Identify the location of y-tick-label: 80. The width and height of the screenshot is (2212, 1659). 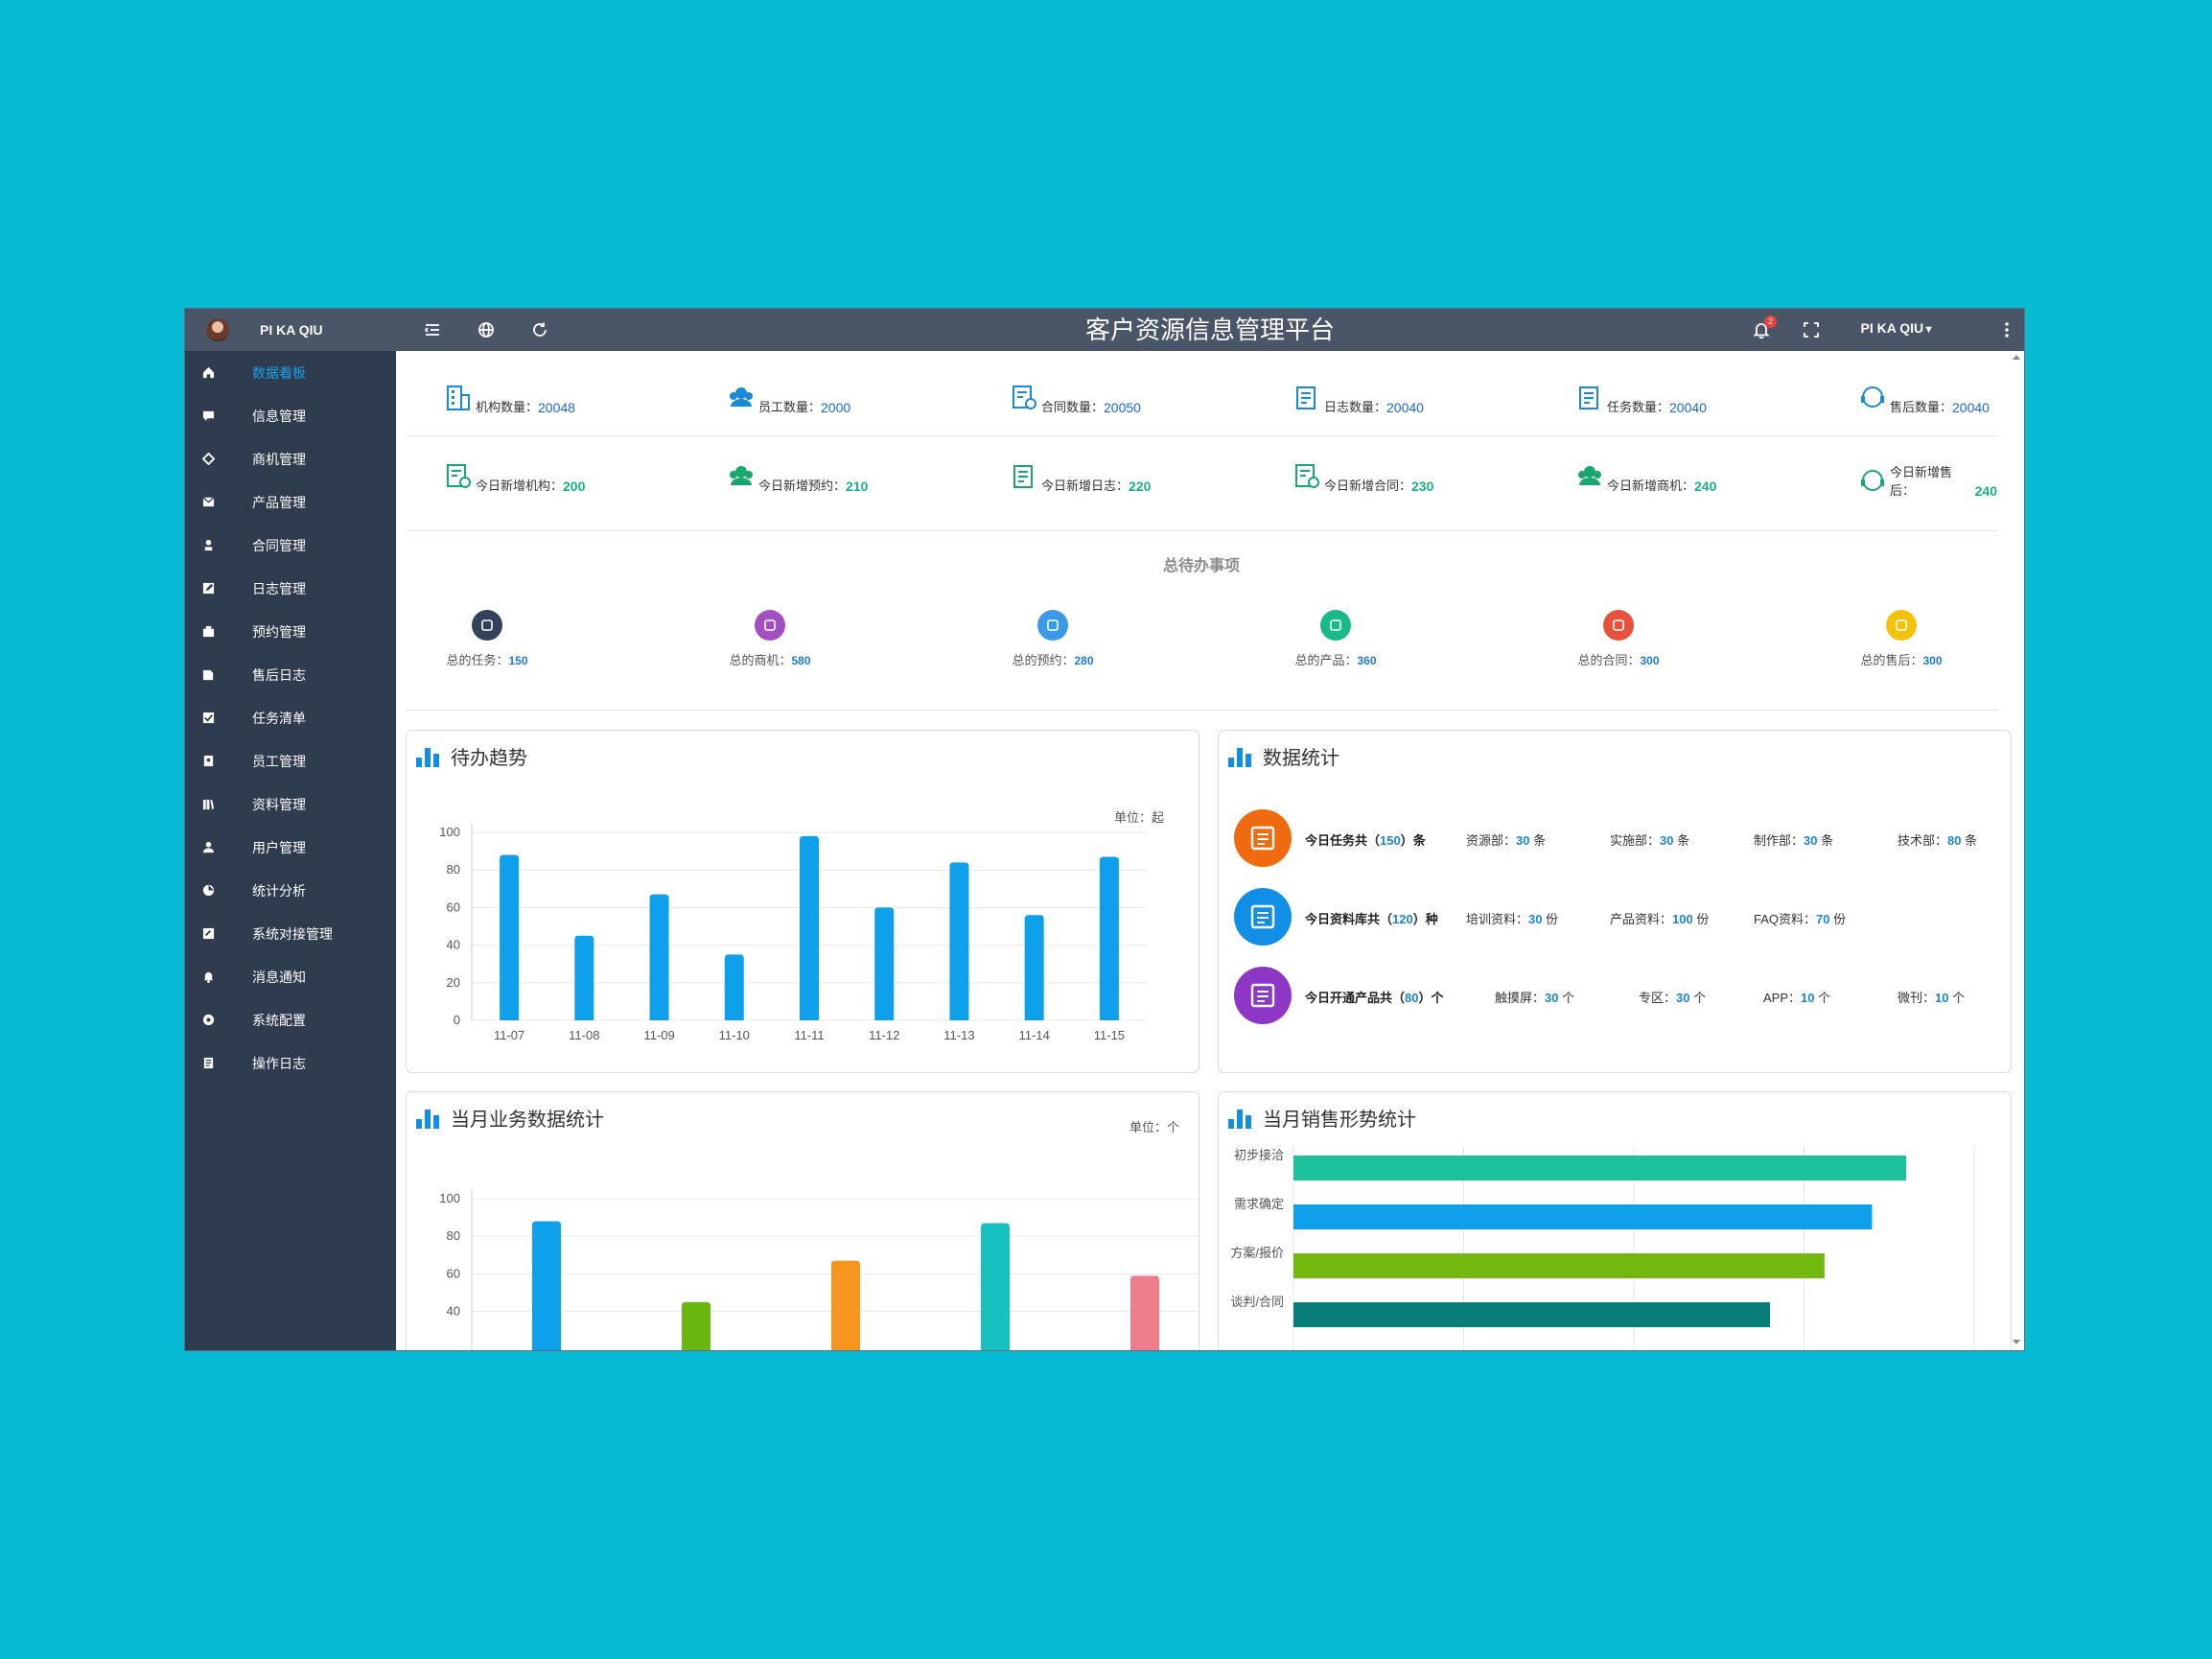
(453, 1235).